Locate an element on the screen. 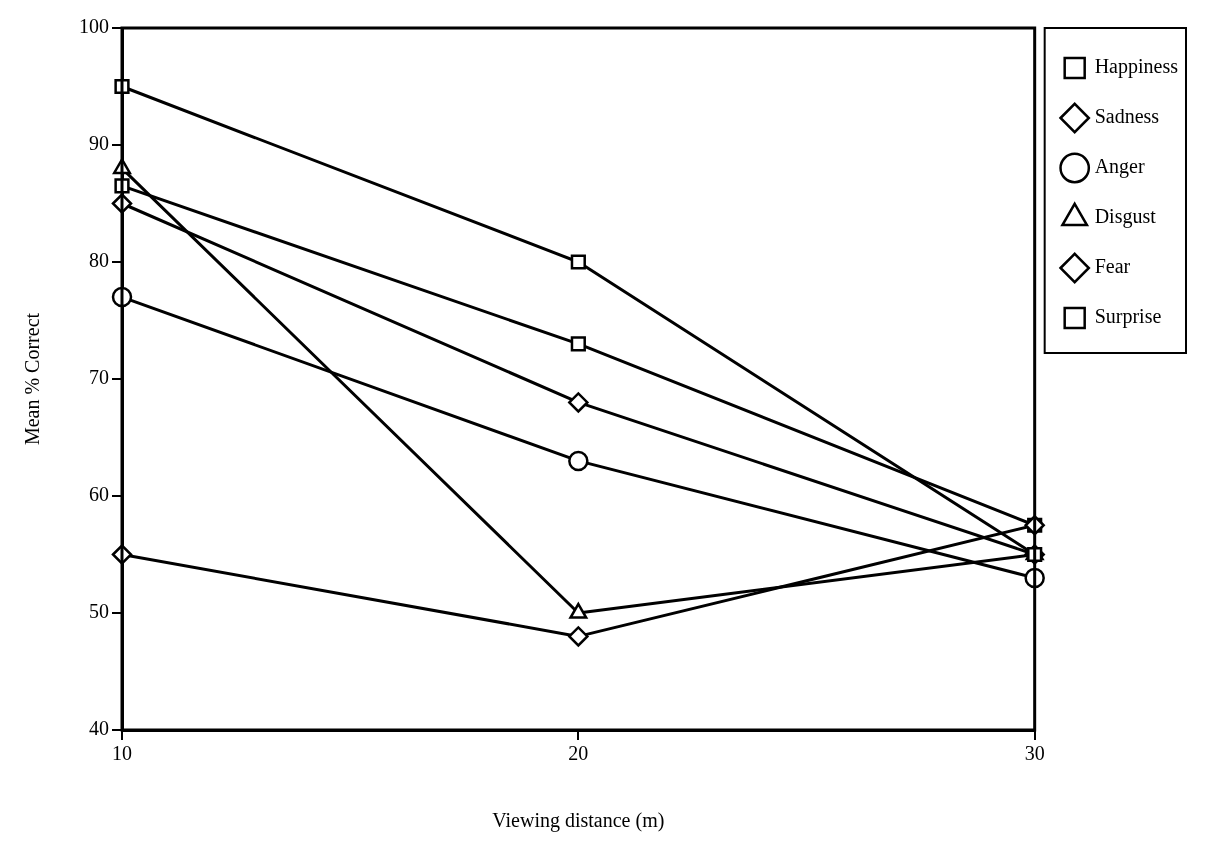 This screenshot has width=1214, height=865. x-axis-title: Viewing distance (m) is located at coordinates (578, 821).